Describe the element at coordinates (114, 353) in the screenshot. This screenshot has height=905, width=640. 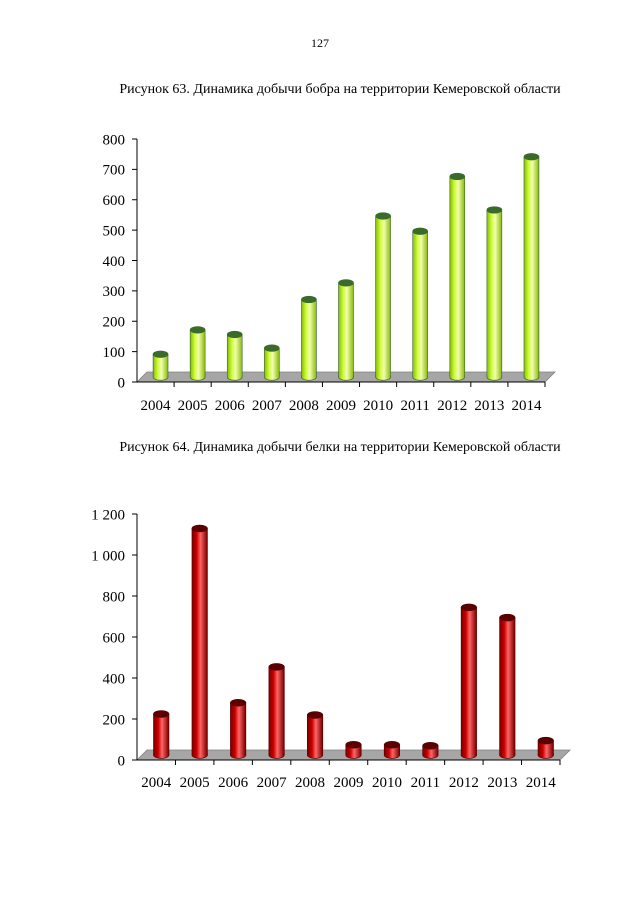
I see `y-tick-label: 100` at that location.